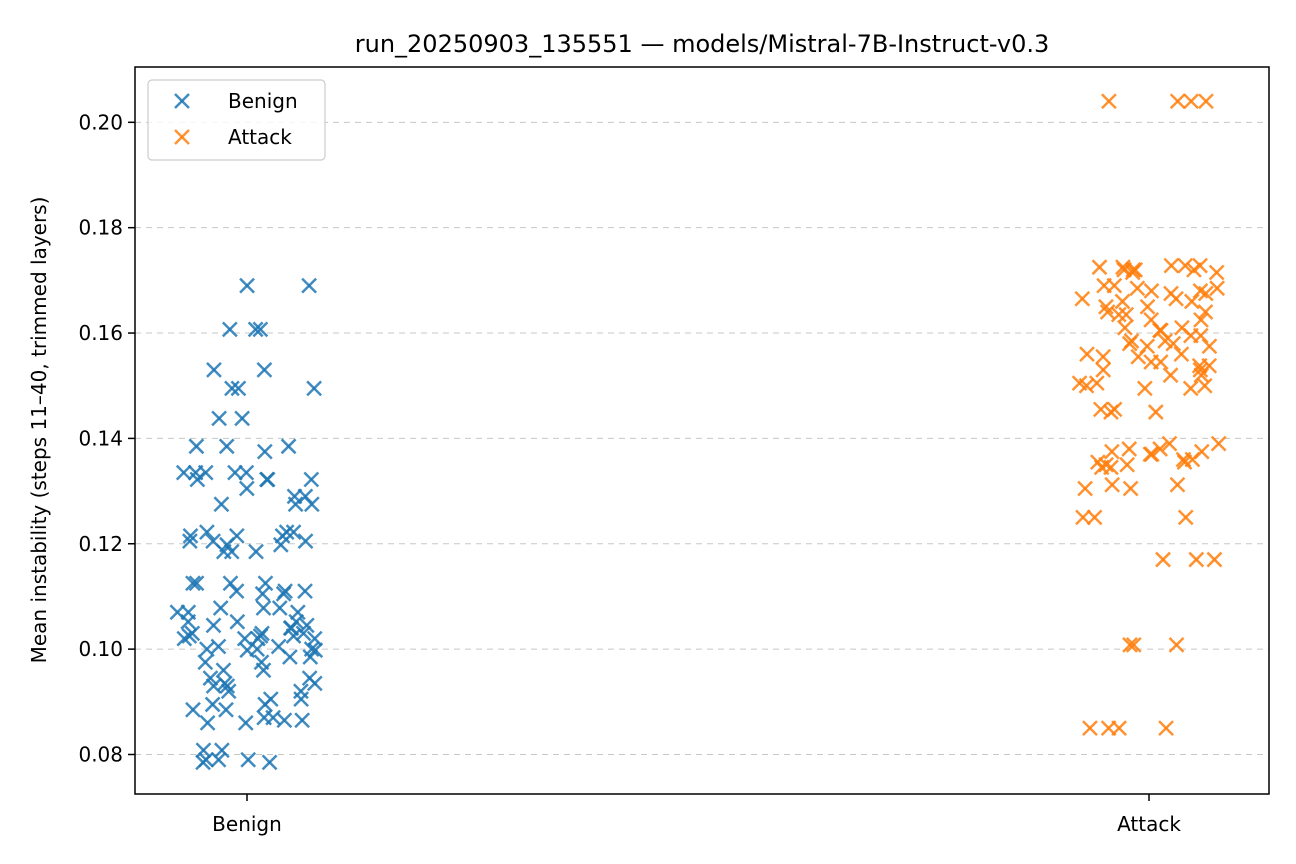 The width and height of the screenshot is (1296, 864). Describe the element at coordinates (1149, 824) in the screenshot. I see `x-tick-label: Attack` at that location.